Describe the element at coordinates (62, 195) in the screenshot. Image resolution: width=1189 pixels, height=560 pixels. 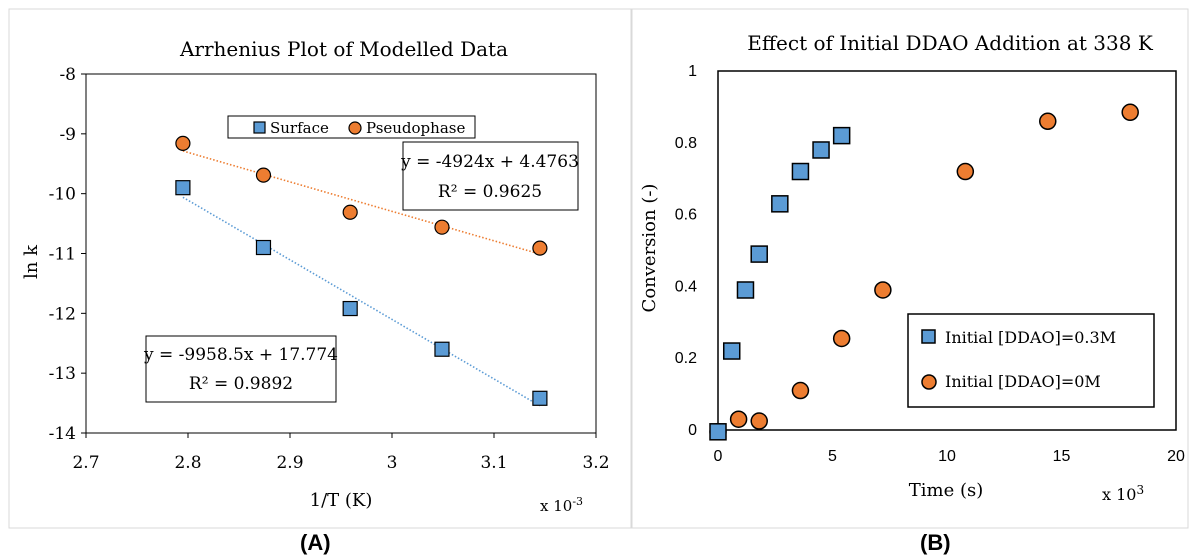
I see `a-ytick-label: -10` at that location.